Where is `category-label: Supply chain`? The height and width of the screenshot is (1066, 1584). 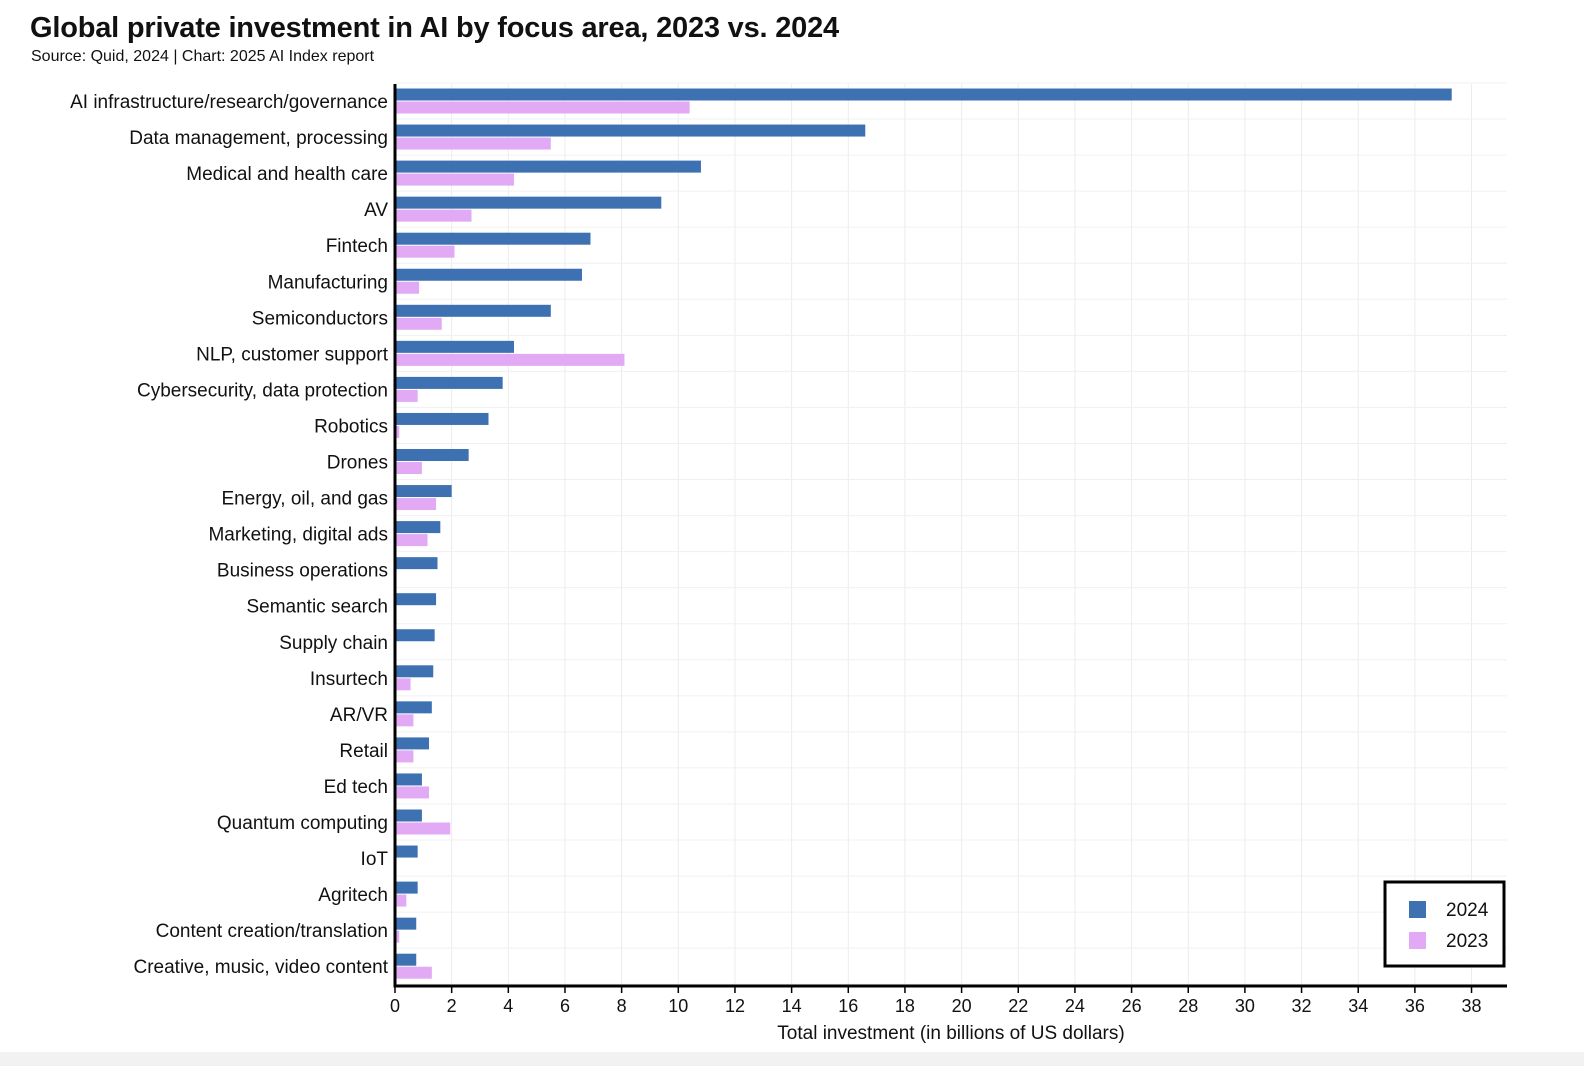 category-label: Supply chain is located at coordinates (333, 643).